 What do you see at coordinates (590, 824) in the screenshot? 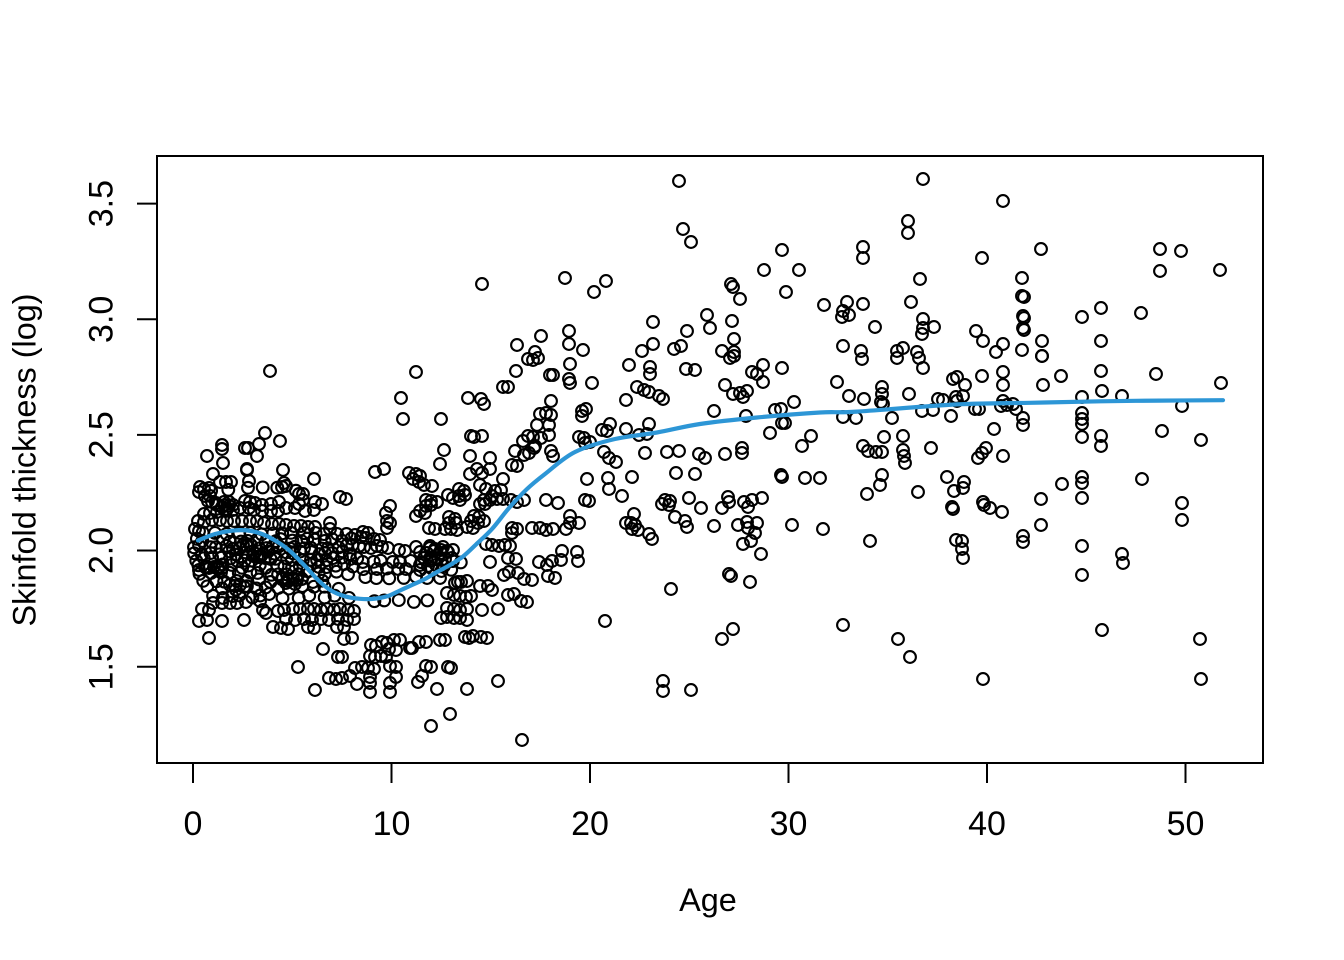
I see `svg-text: 20` at bounding box center [590, 824].